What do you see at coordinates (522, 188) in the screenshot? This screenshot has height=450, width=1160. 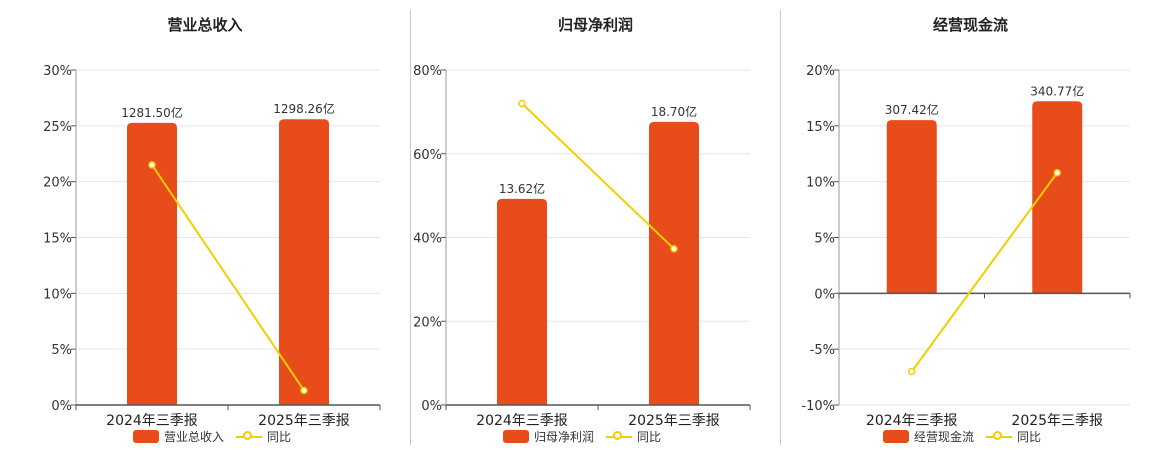 I see `bar-data-label: 13.62亿` at bounding box center [522, 188].